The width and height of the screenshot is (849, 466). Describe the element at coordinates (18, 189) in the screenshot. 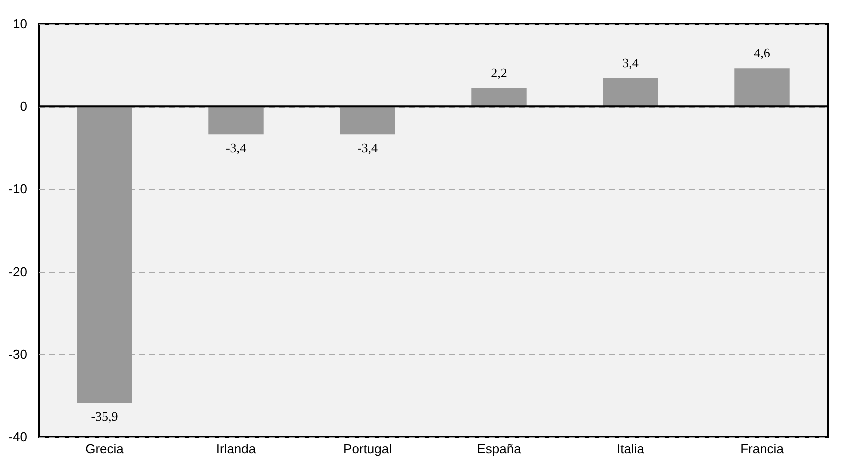

I see `y-tick-label: -10` at that location.